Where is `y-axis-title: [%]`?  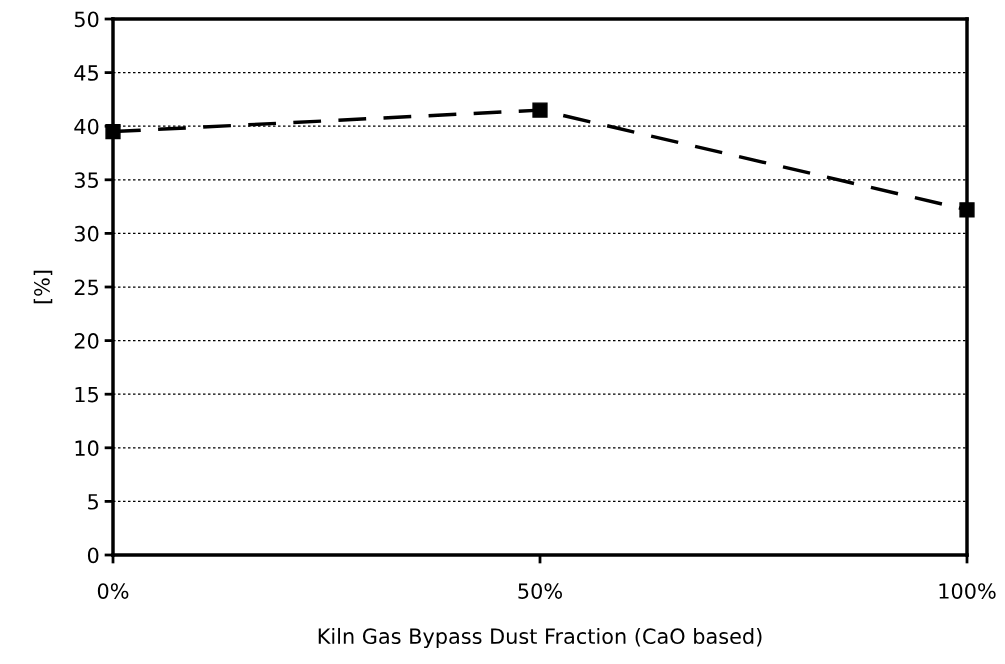
y-axis-title: [%] is located at coordinates (43, 287).